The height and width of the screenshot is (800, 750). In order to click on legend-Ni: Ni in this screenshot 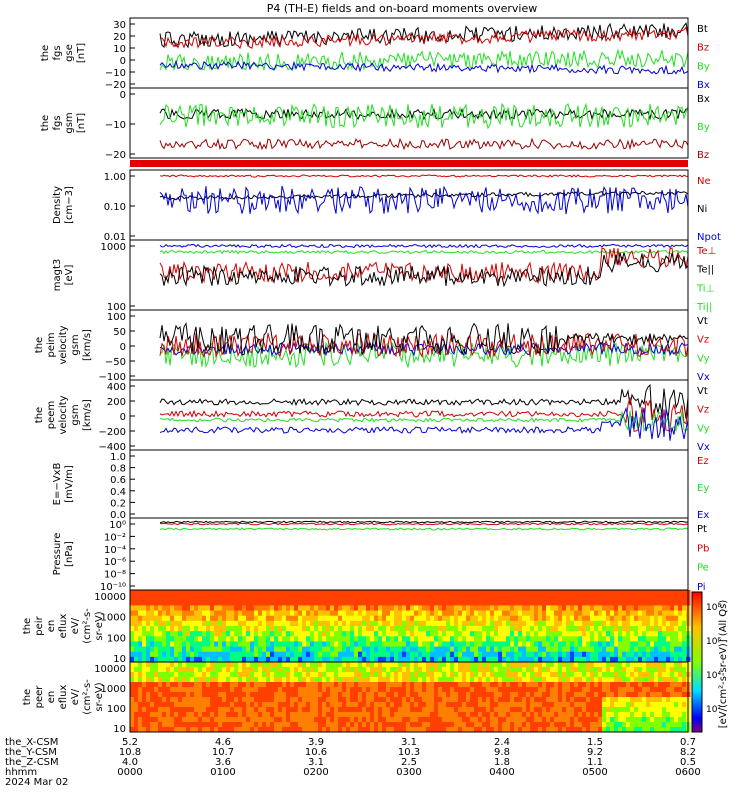, I will do `click(702, 209)`.